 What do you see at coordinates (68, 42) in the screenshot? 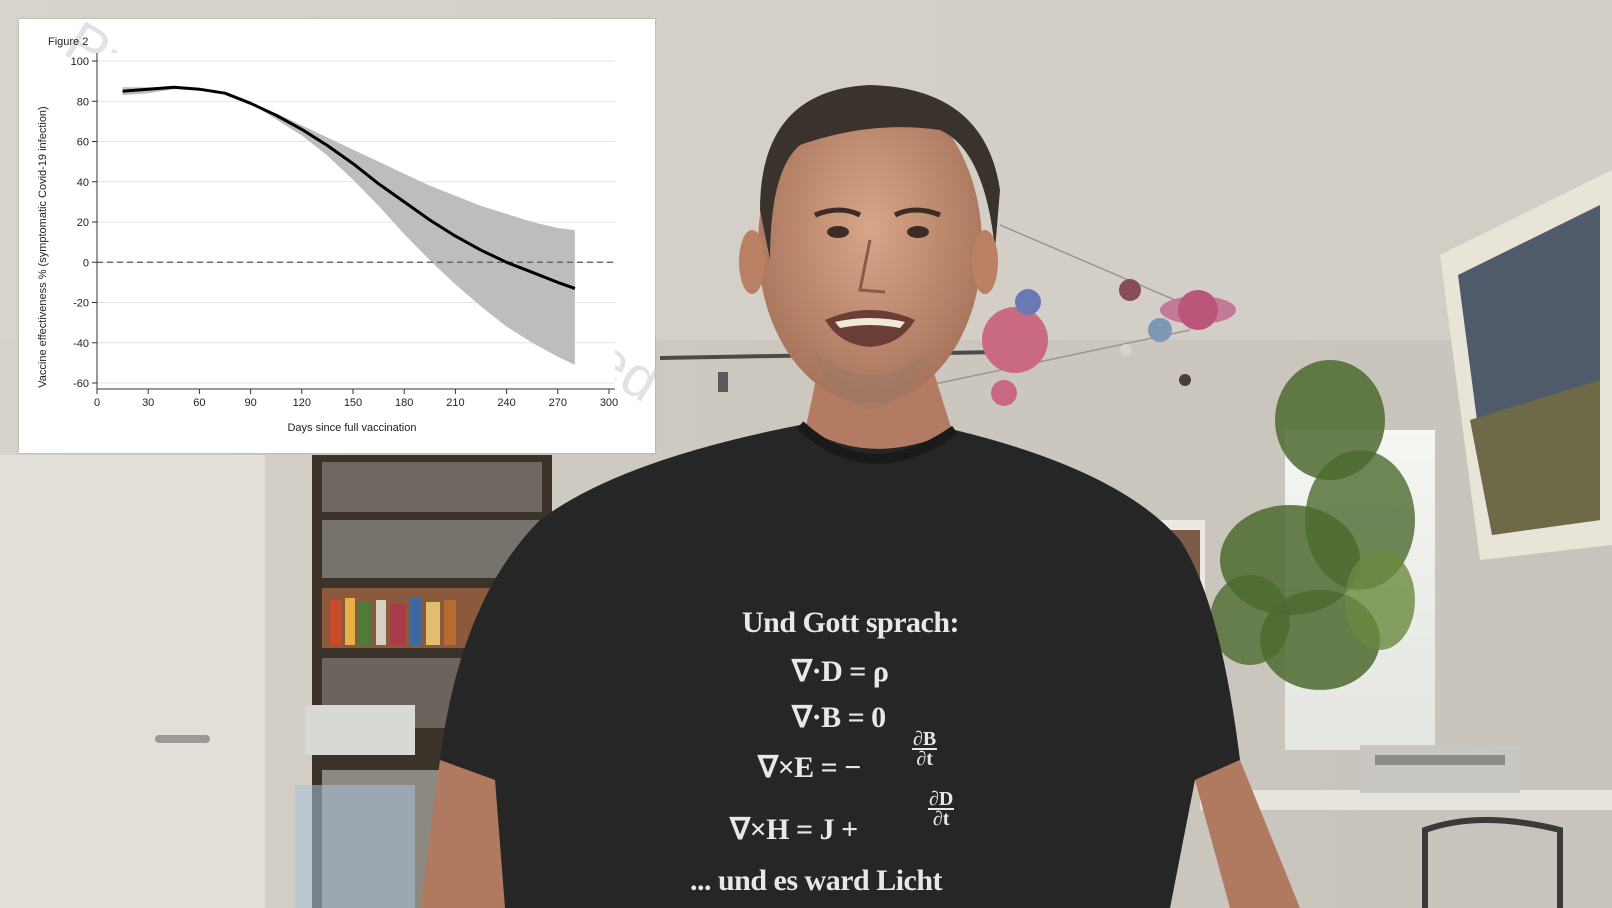
I see `chart-title: Figure 2` at bounding box center [68, 42].